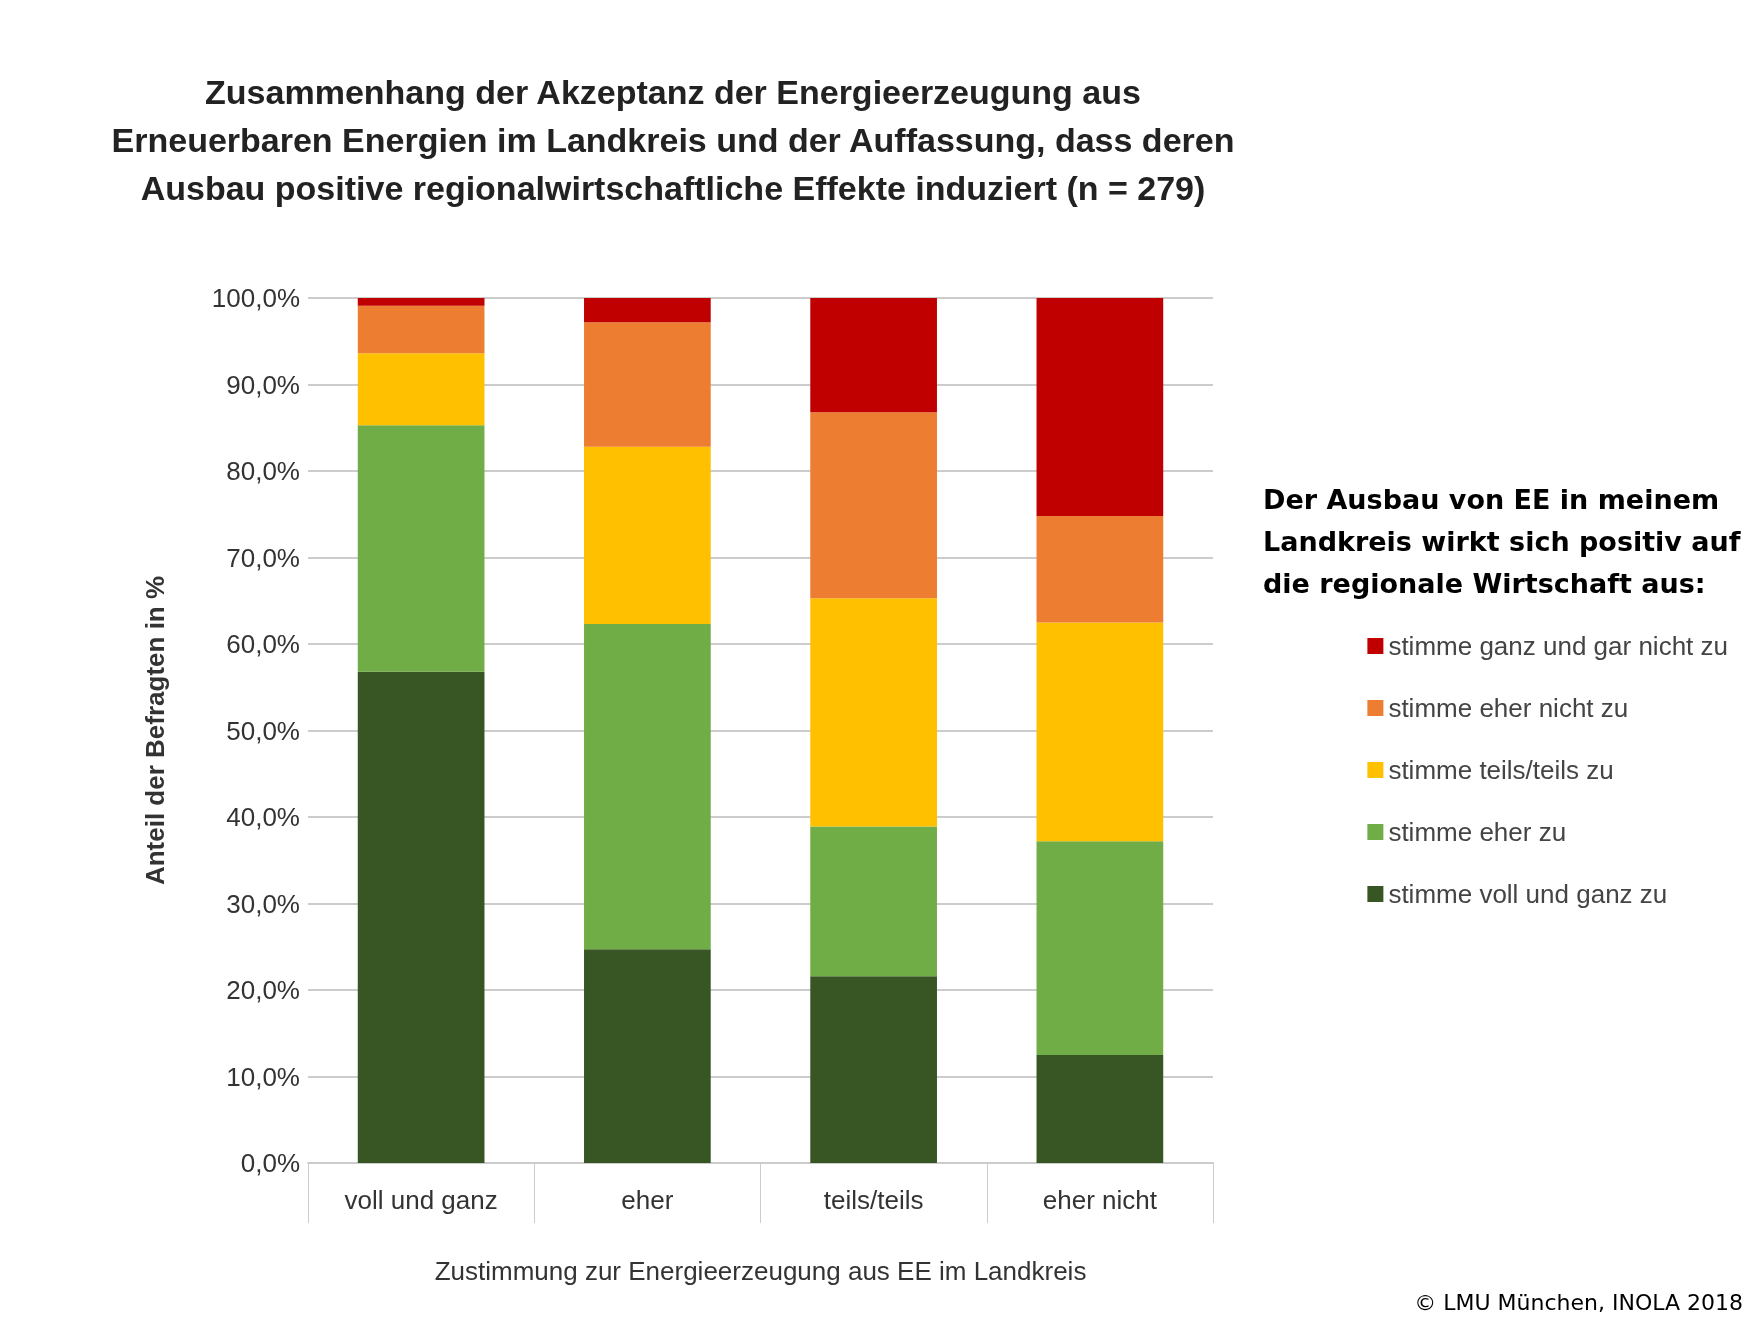 The height and width of the screenshot is (1335, 1762). I want to click on y-tick-label: 40,0%, so click(263, 817).